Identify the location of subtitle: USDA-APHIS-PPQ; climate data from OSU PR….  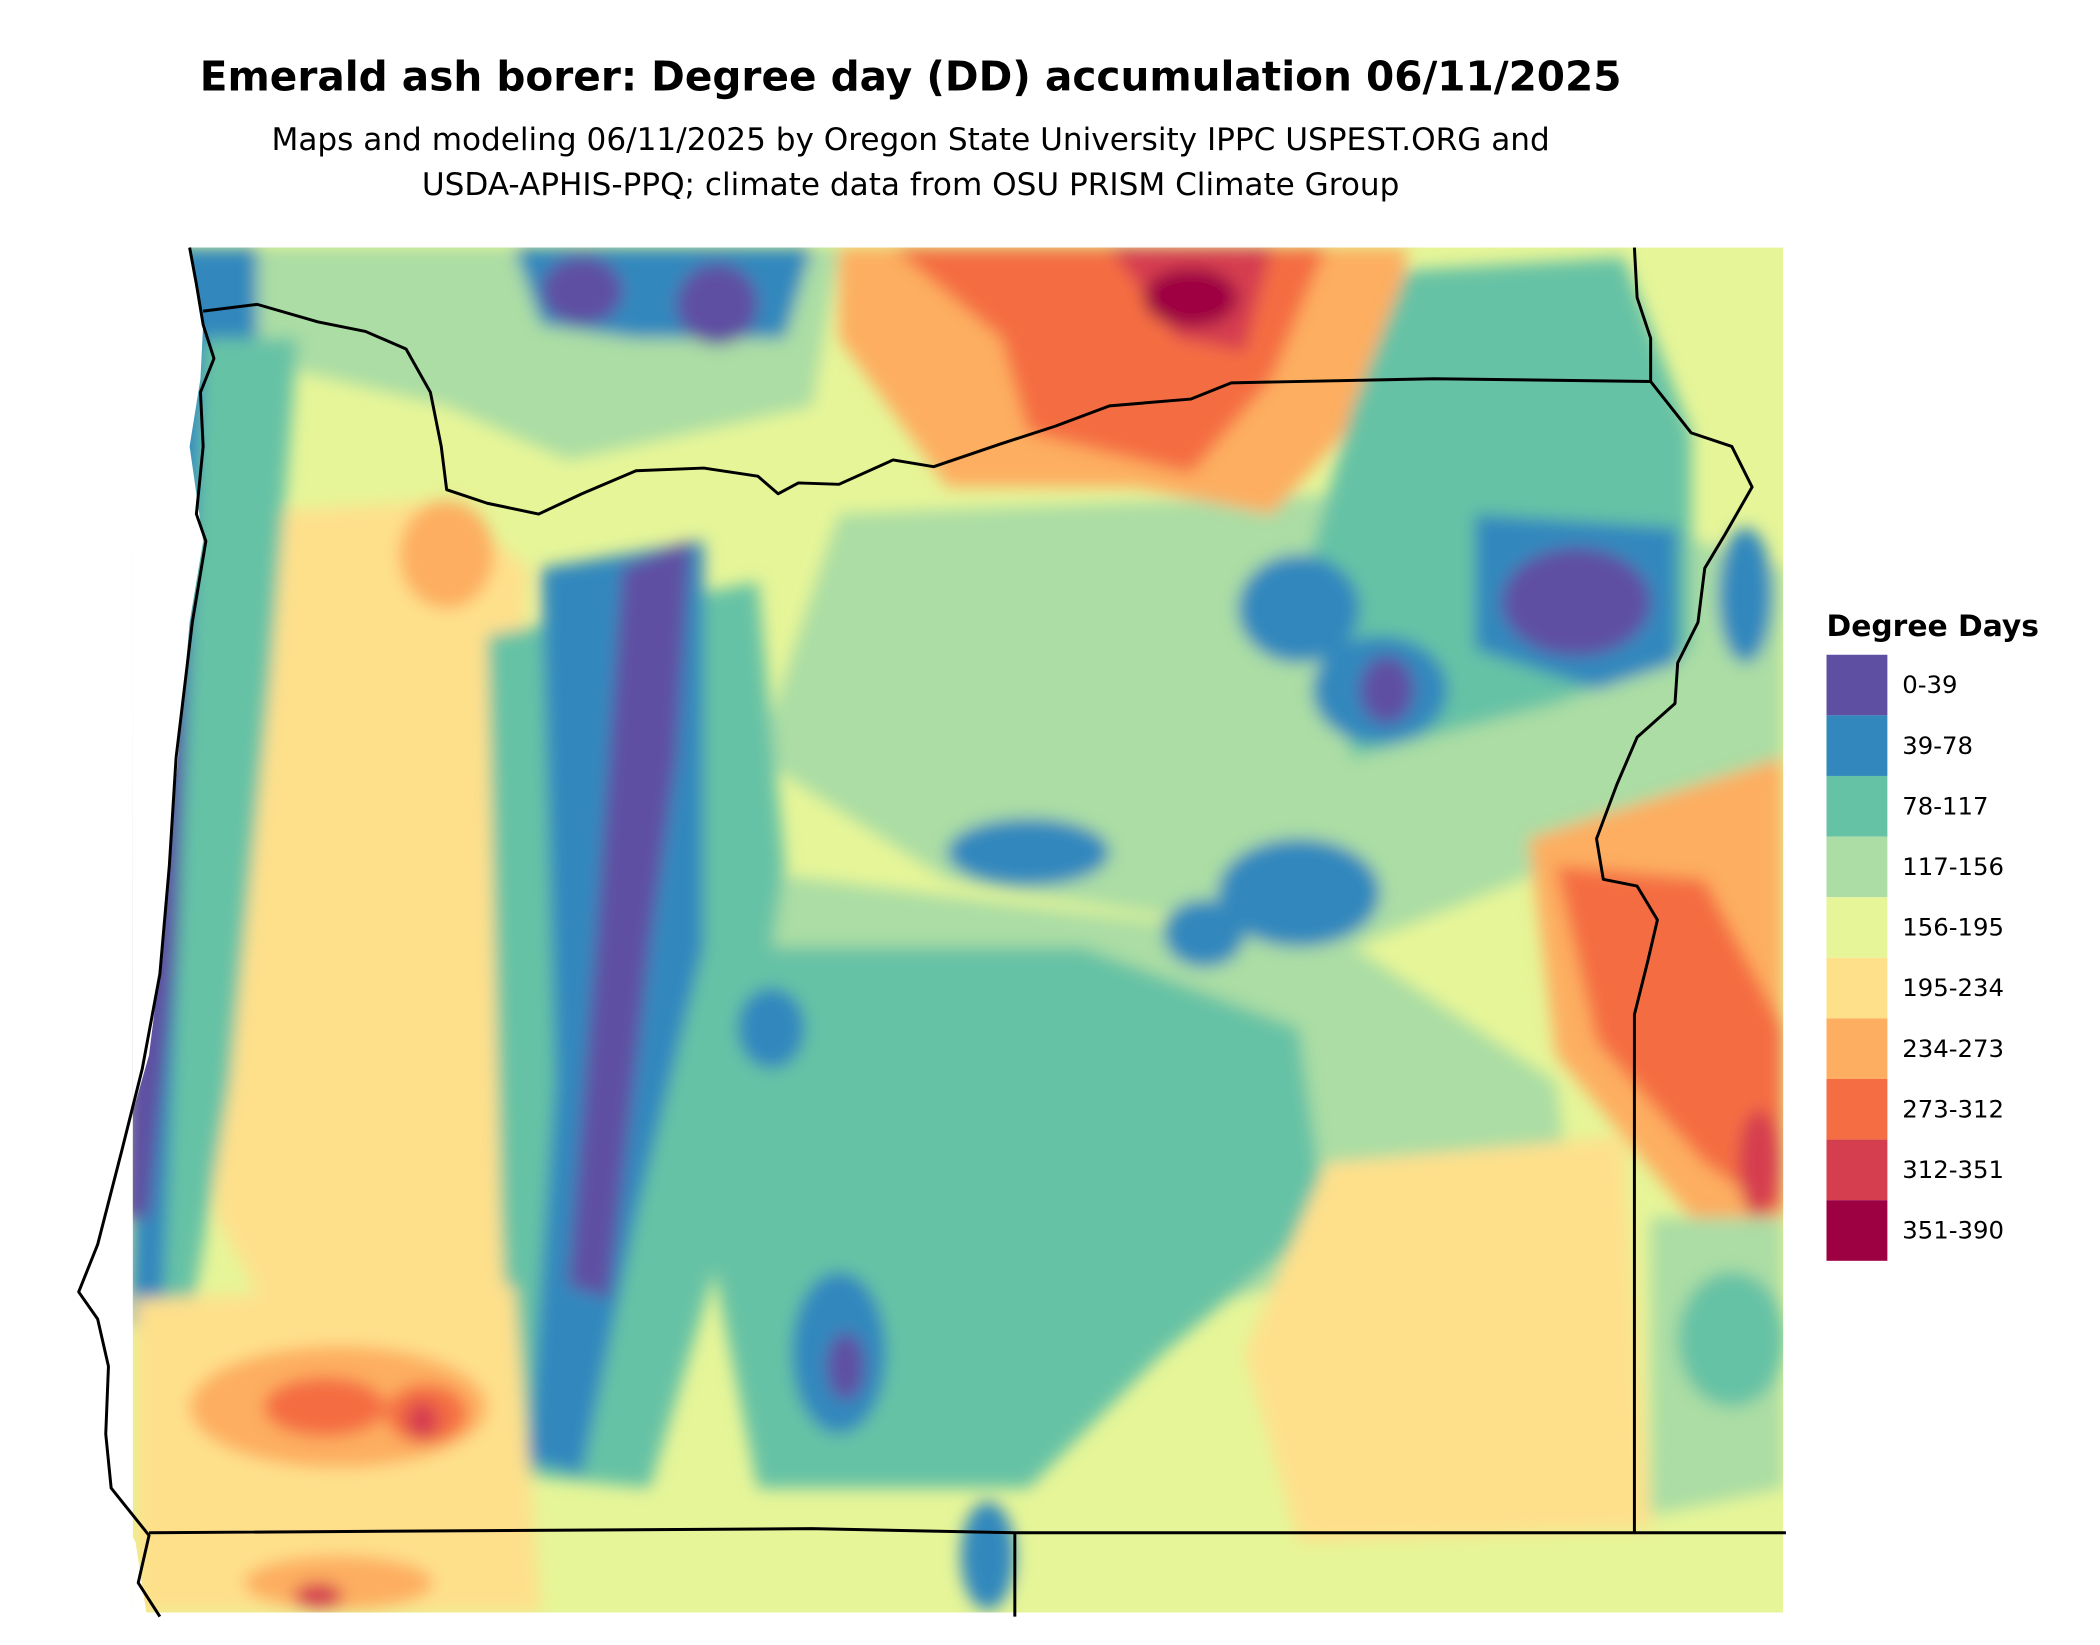
(911, 185).